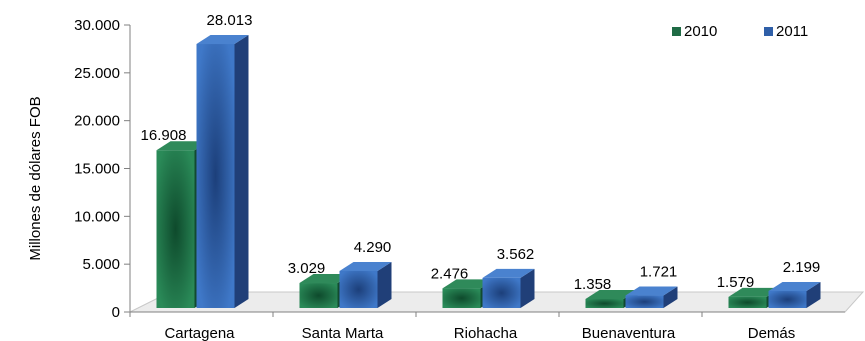 The width and height of the screenshot is (865, 341). I want to click on x-tick-label: Buenaventura, so click(629, 333).